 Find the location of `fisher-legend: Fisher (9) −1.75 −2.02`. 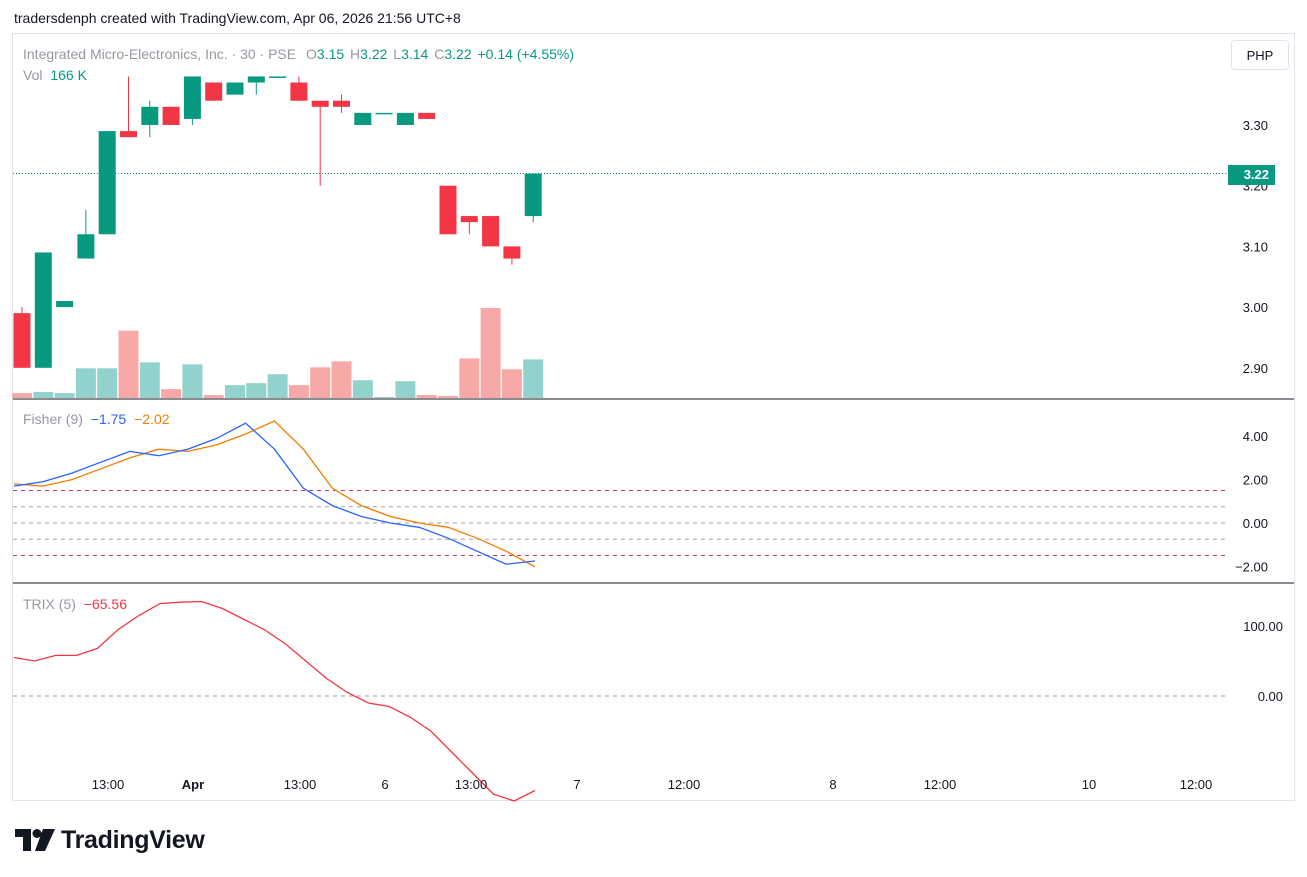

fisher-legend: Fisher (9) −1.75 −2.02 is located at coordinates (96, 419).